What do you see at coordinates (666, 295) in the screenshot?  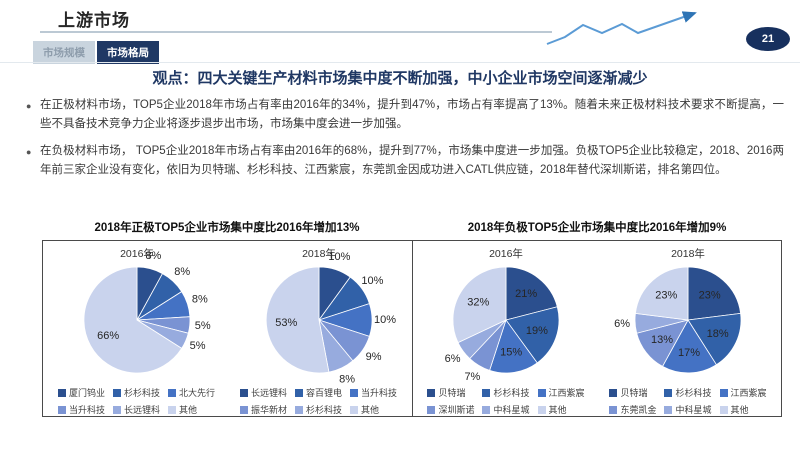 I see `pie-data-label: 23%` at bounding box center [666, 295].